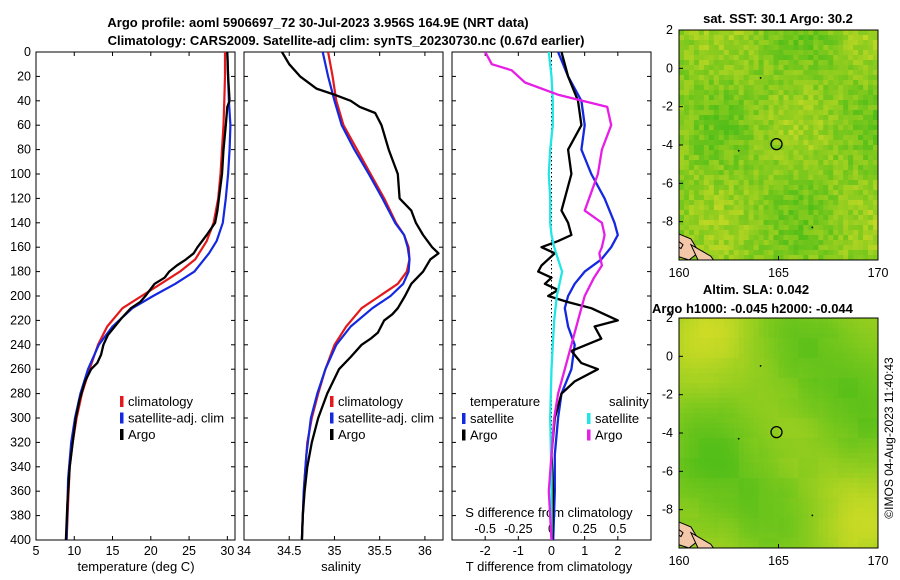 The image size is (900, 580). What do you see at coordinates (20, 467) in the screenshot?
I see `y-tick-label-340: 340` at bounding box center [20, 467].